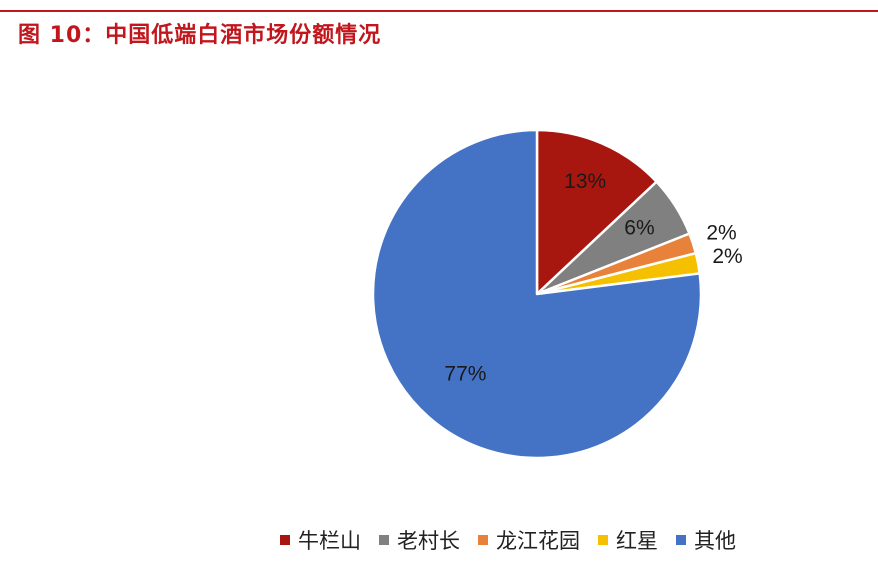  I want to click on slice-label-3: 2%, so click(721, 233).